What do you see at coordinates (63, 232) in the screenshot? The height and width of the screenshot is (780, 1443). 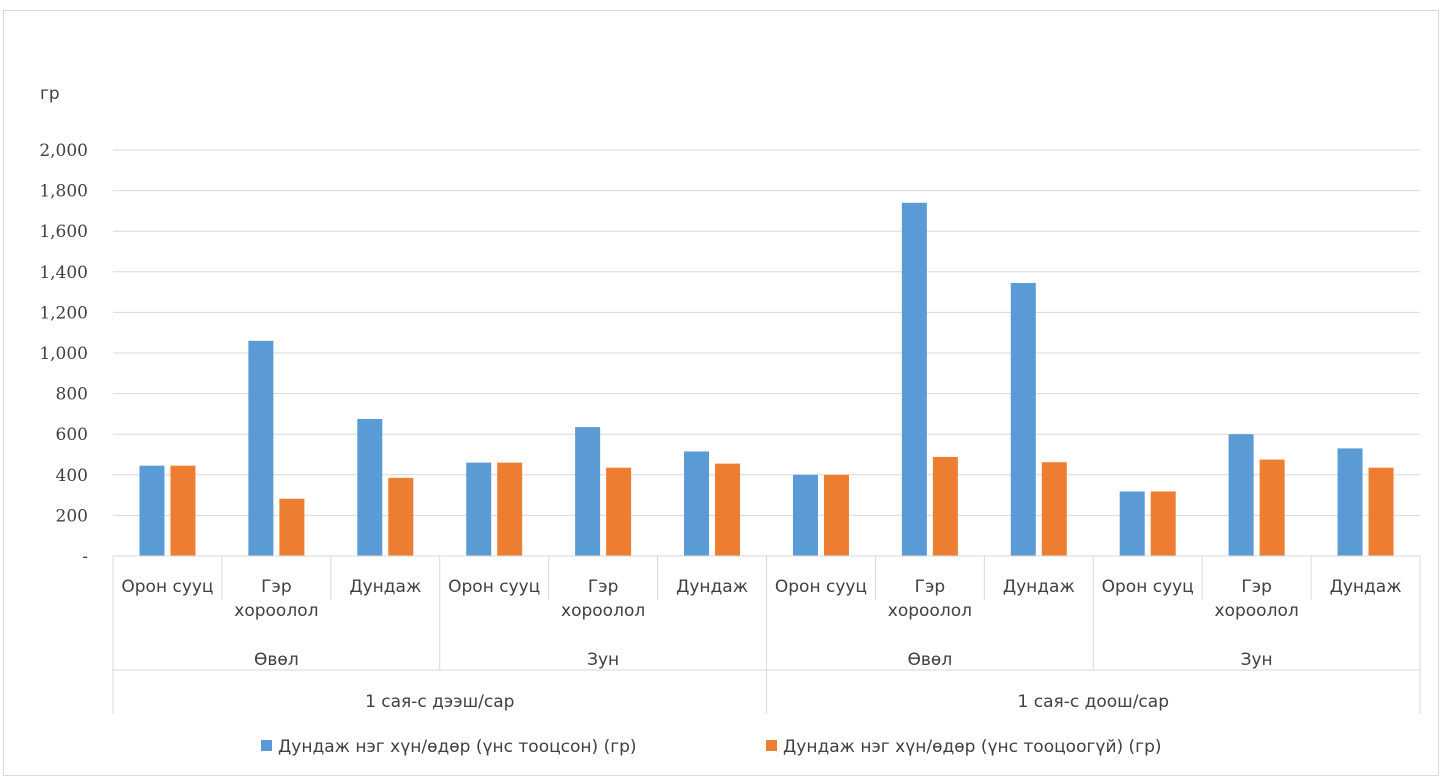 I see `y-tick-label: 1,600` at bounding box center [63, 232].